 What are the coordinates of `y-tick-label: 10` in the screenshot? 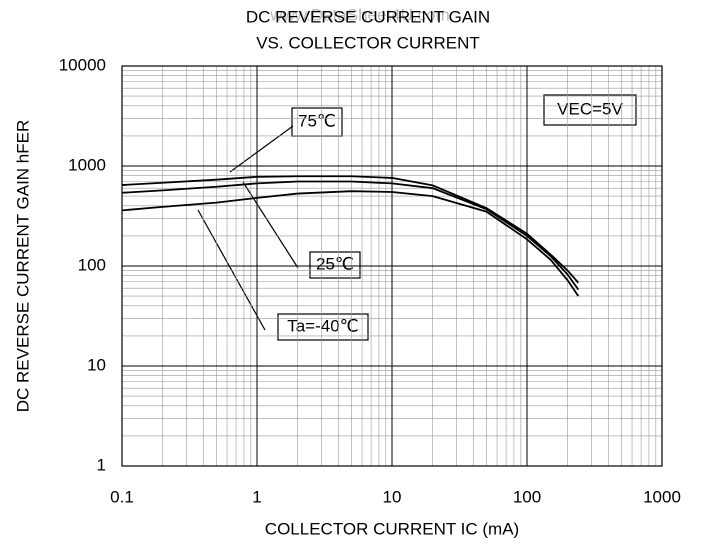 It's located at (96, 364).